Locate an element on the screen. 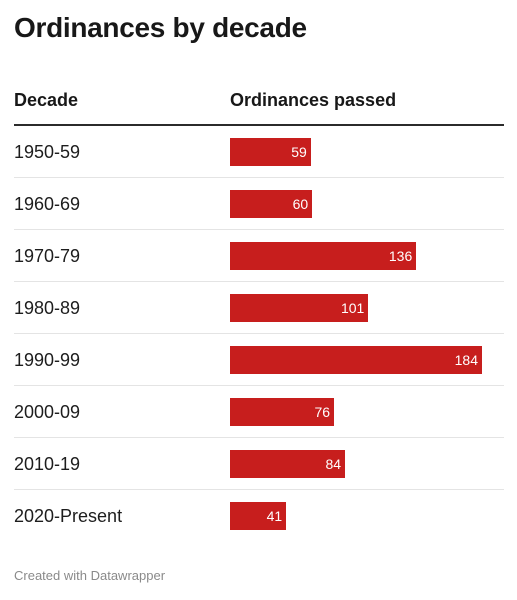 Image resolution: width=517 pixels, height=600 pixels. table-row: 1970-79 136 is located at coordinates (259, 256).